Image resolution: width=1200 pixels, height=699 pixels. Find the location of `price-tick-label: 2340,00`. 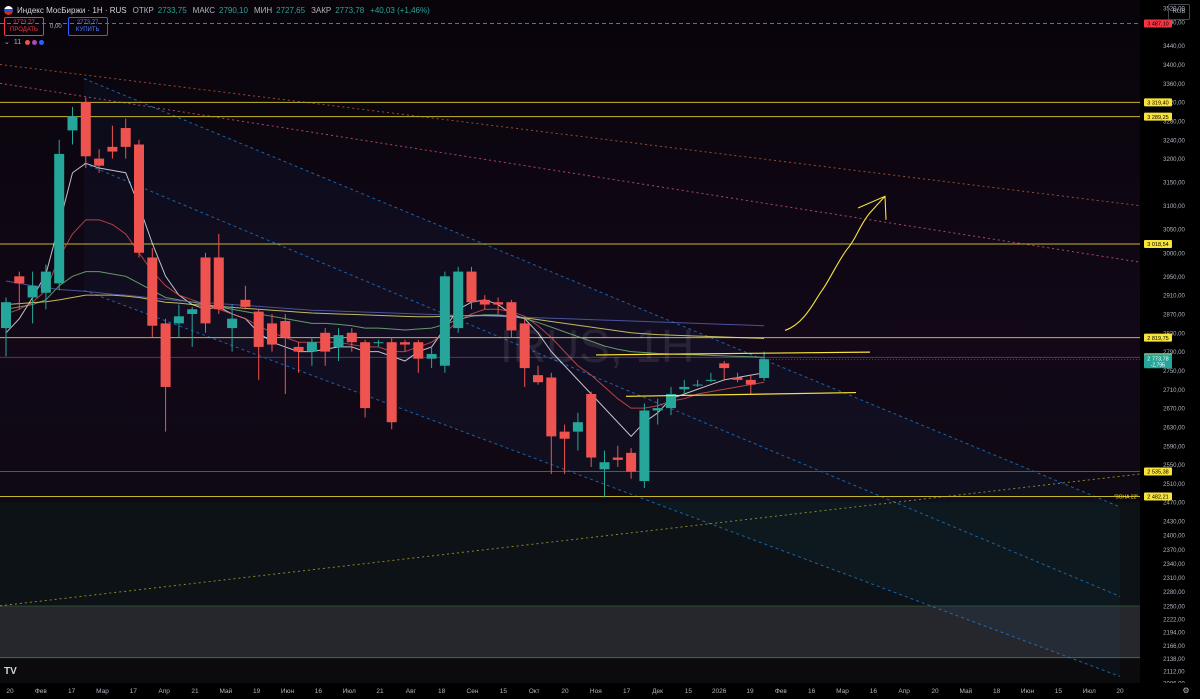

price-tick-label: 2340,00 is located at coordinates (1174, 565).